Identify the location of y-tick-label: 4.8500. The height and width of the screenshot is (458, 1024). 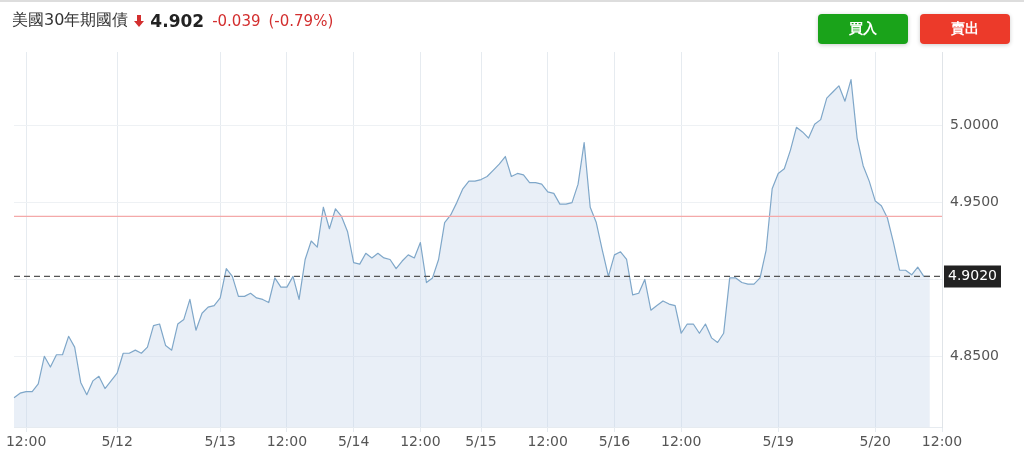
(974, 354).